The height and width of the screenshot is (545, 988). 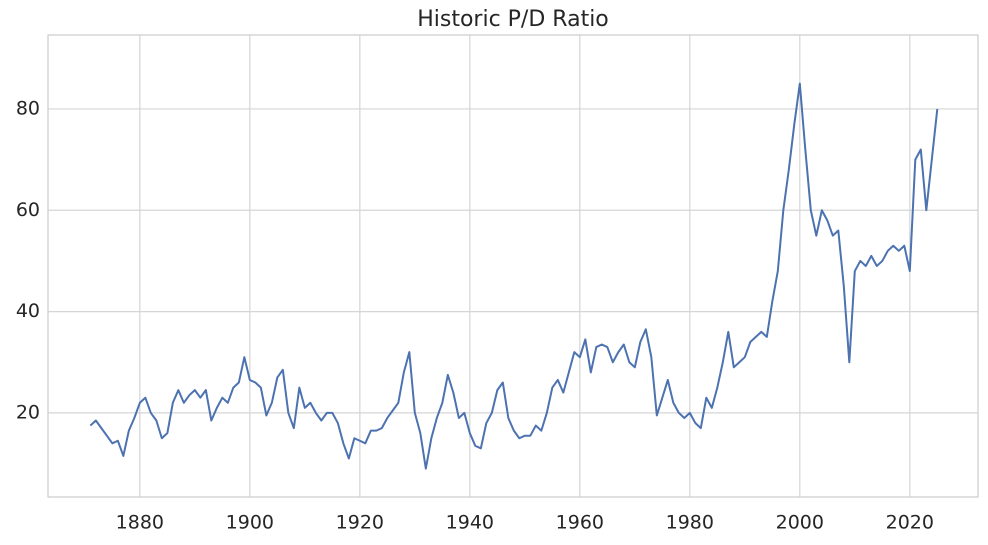 I want to click on x-tick-label: 2020, so click(x=910, y=523).